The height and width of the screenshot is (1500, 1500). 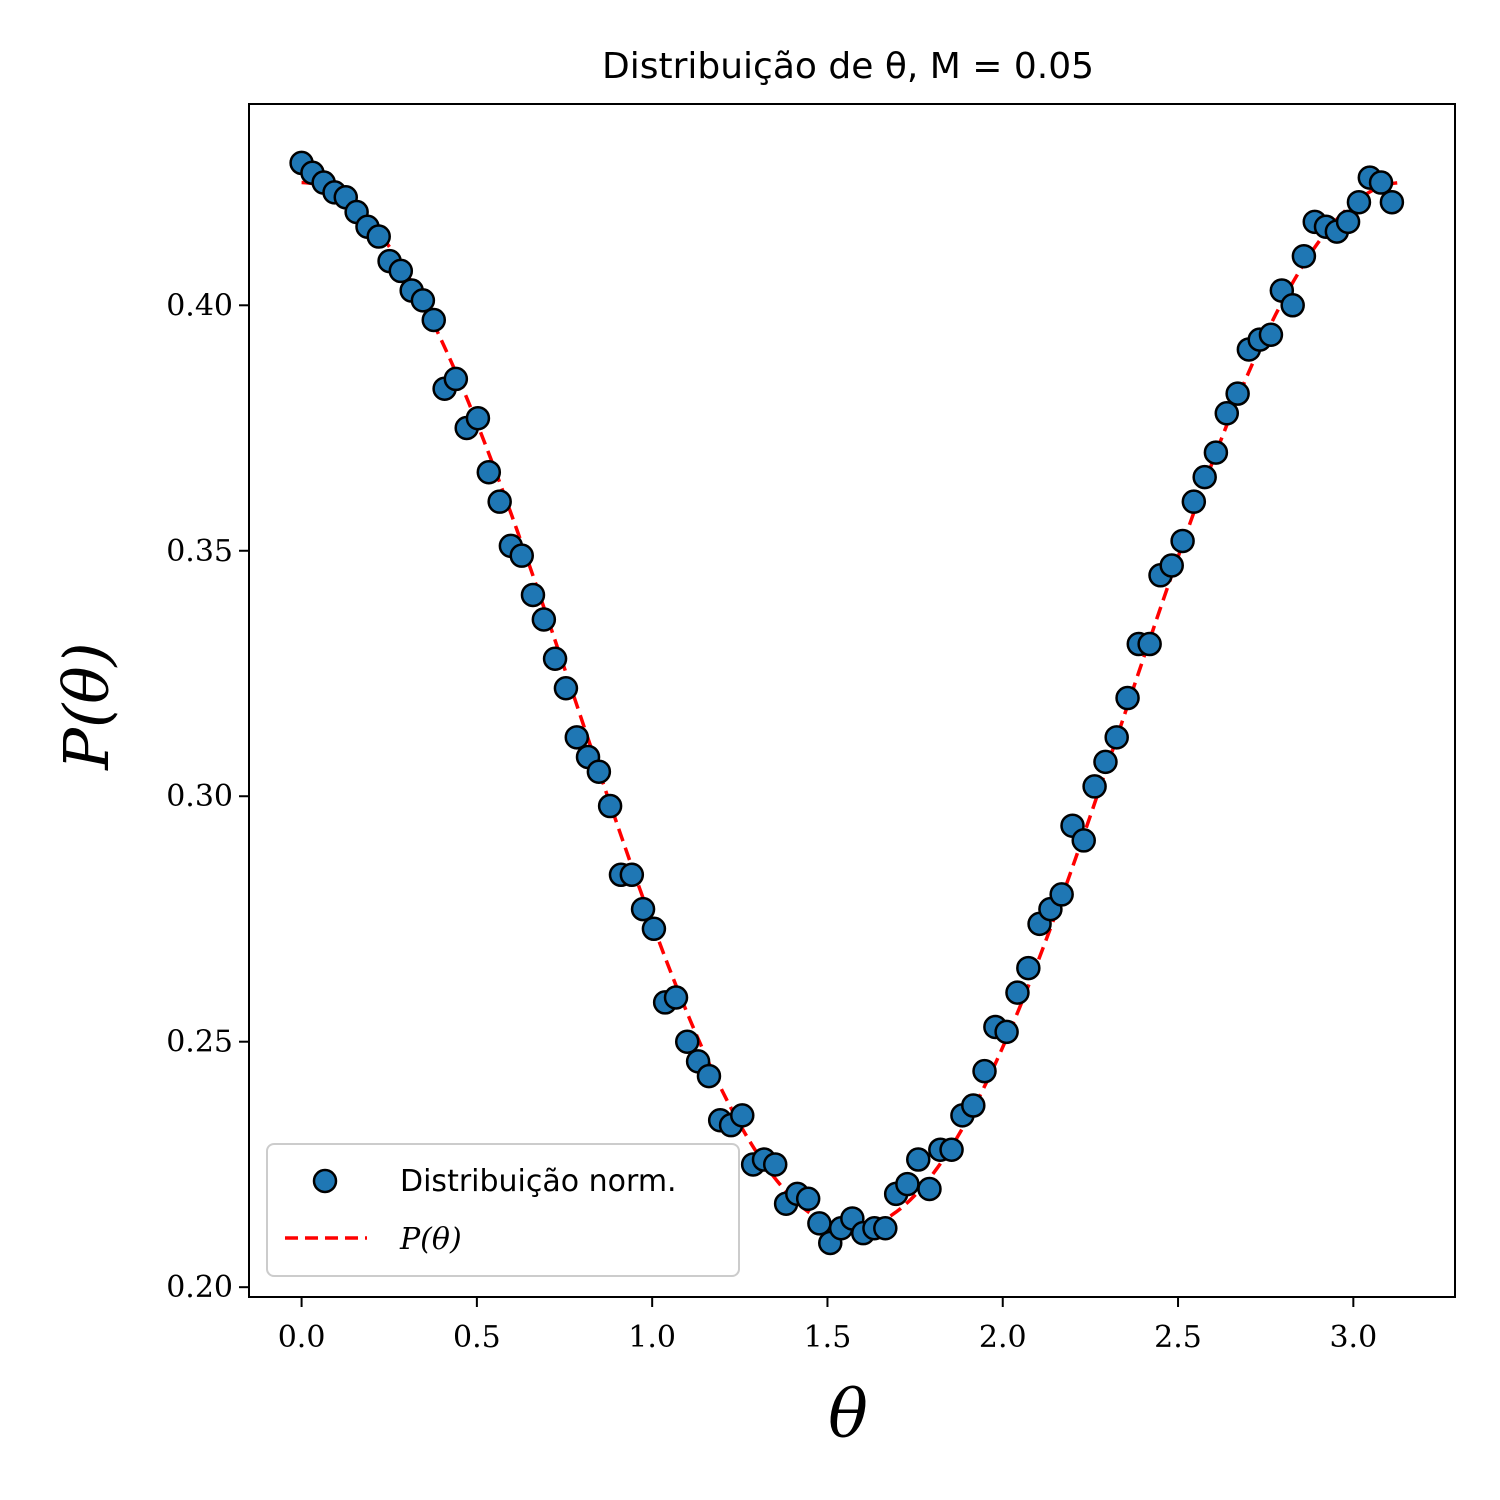 I want to click on x-axis: 0.0 0.5 1.0 1.5 2.0 2.5 3.0, so click(x=827, y=1326).